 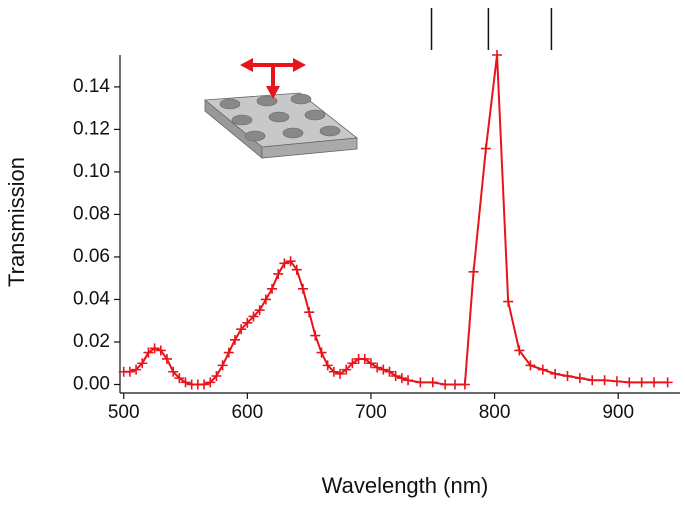 What do you see at coordinates (91, 256) in the screenshot?
I see `y-tick-label: 0.06` at bounding box center [91, 256].